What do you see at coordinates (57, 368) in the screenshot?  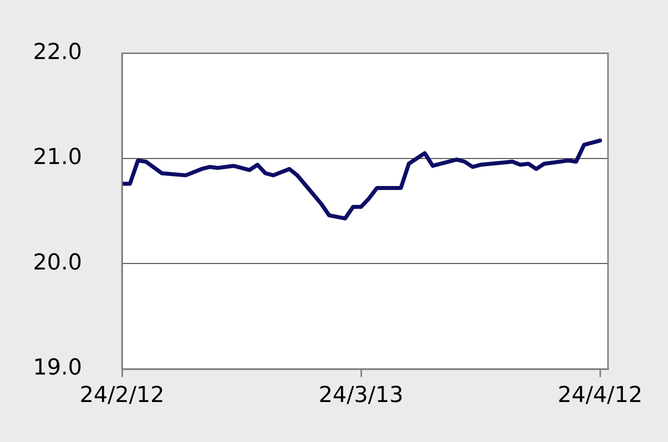 I see `y-tick-label: 19.0` at bounding box center [57, 368].